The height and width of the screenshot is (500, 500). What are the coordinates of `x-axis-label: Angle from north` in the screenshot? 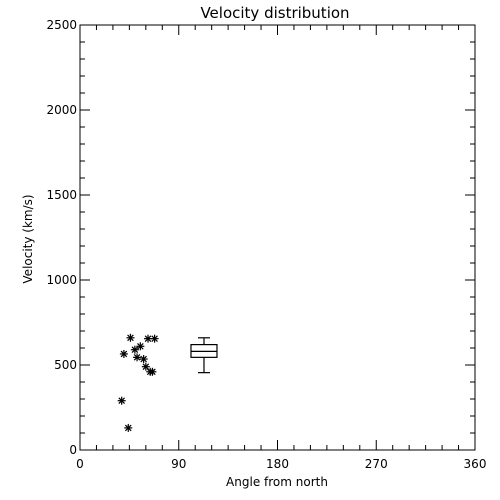 It's located at (277, 482).